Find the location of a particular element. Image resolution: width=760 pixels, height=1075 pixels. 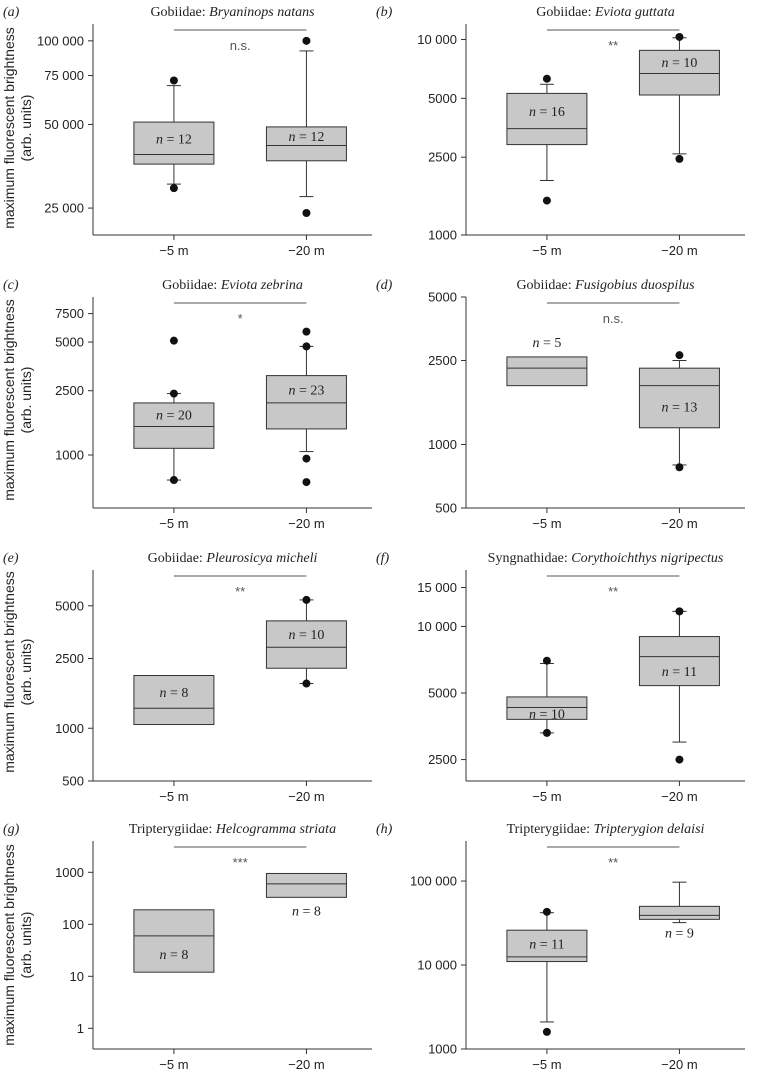

panel-title: Syngnathidae: Corythoichthys nigripectus is located at coordinates (606, 558).